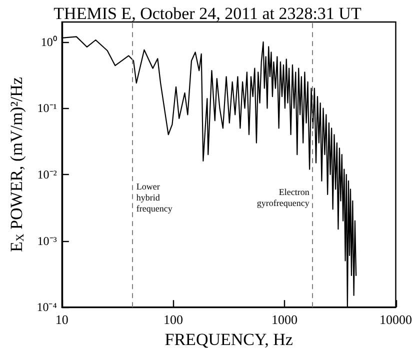 The image size is (415, 353). Describe the element at coordinates (283, 197) in the screenshot. I see `ref-line-label: Electron gyrofrequency` at that location.